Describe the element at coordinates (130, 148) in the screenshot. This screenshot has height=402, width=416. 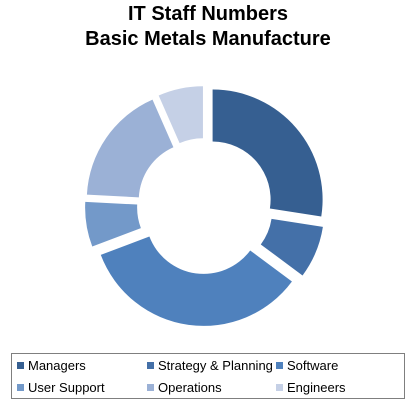
I see `slice-operations` at that location.